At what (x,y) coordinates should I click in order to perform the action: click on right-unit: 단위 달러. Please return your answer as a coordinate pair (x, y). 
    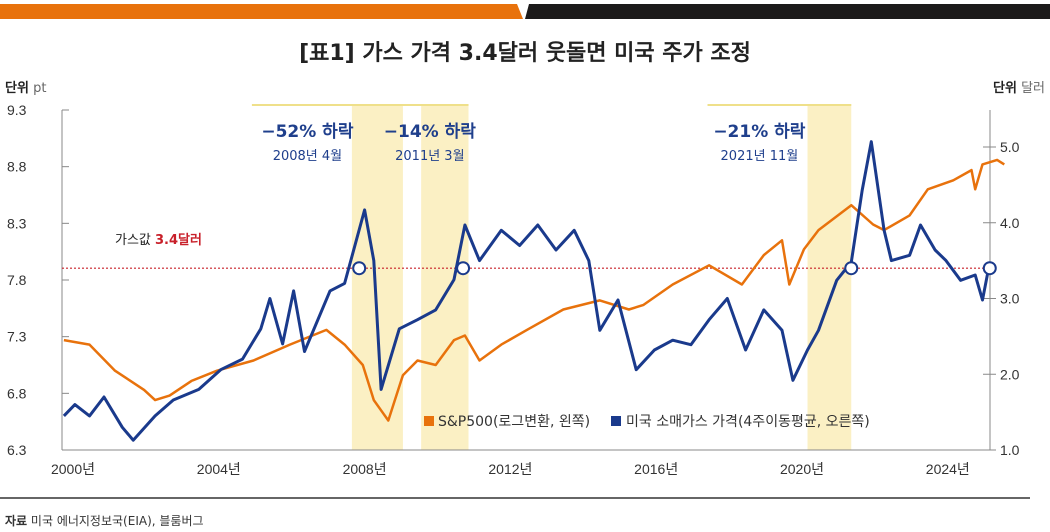
    Looking at the image, I should click on (1019, 88).